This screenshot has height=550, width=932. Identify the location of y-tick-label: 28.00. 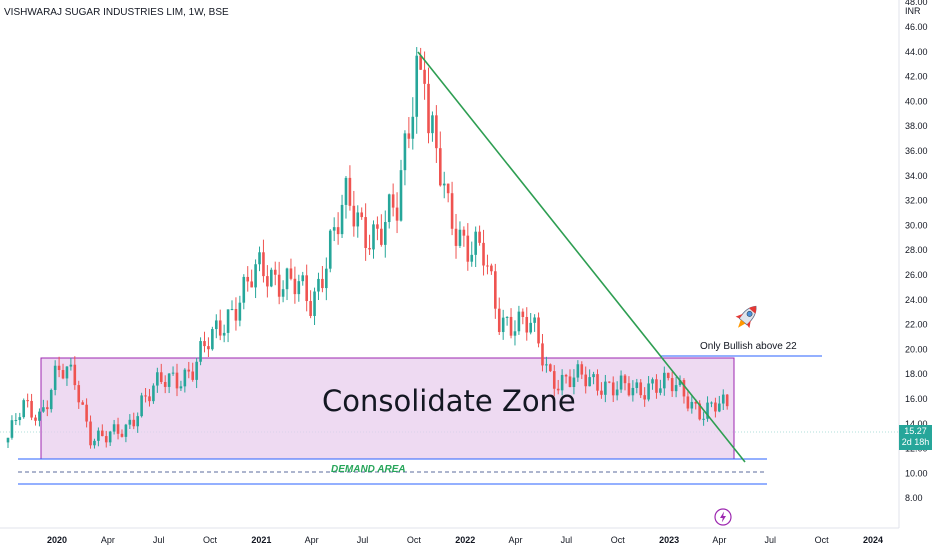
(916, 250).